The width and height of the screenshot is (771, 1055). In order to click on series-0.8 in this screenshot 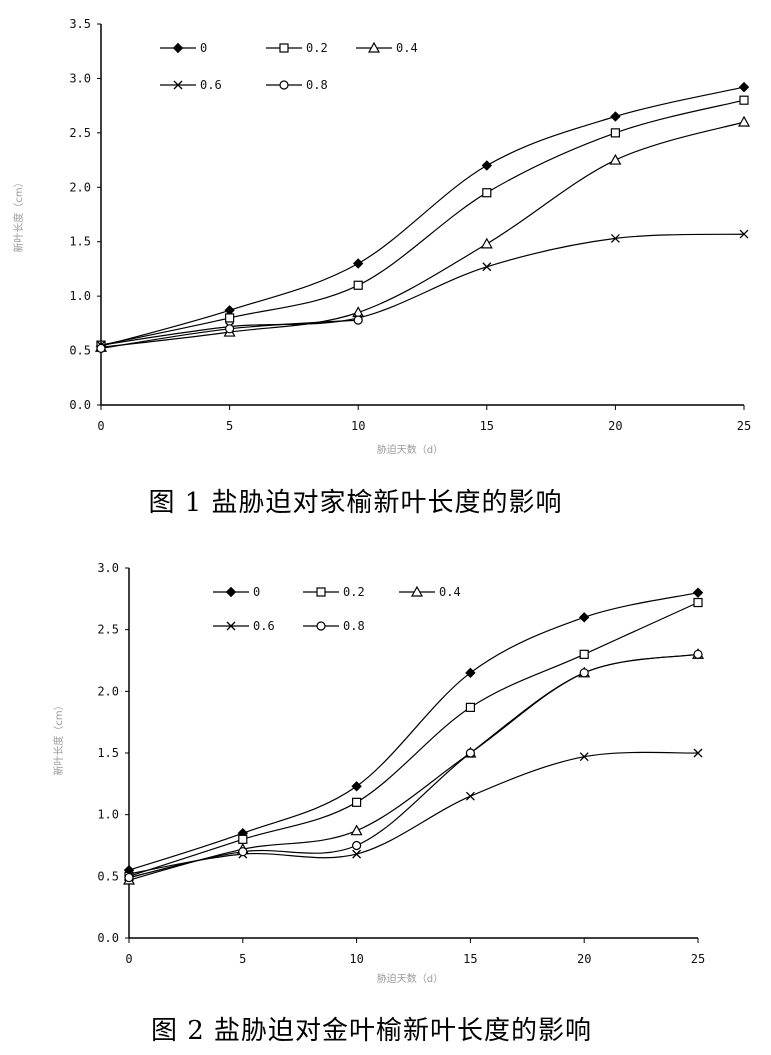, I will do `click(229, 334)`.